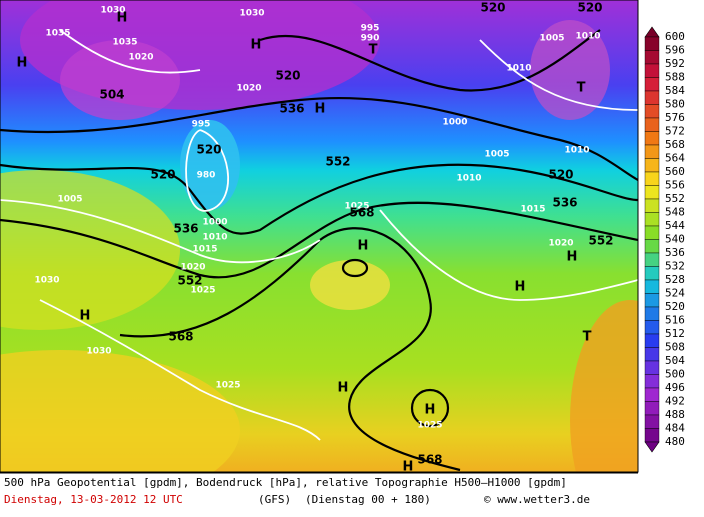 The image size is (704, 517). I want to click on colorbar-label: 516, so click(675, 320).